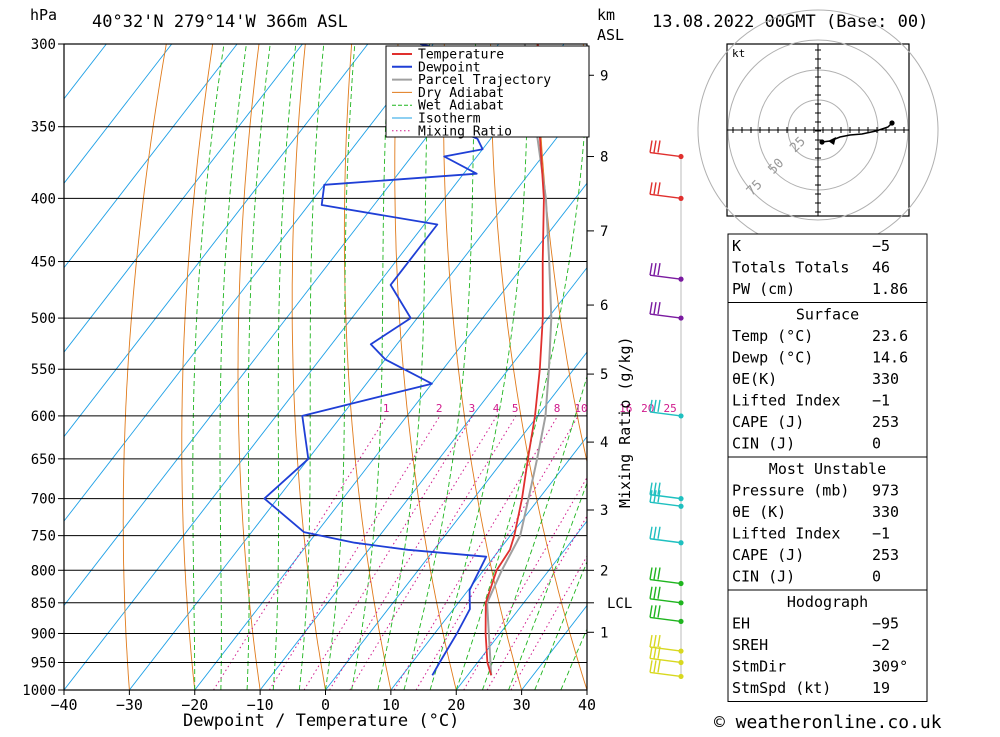 The height and width of the screenshot is (737, 1000). I want to click on index-value: 1.86, so click(890, 289).